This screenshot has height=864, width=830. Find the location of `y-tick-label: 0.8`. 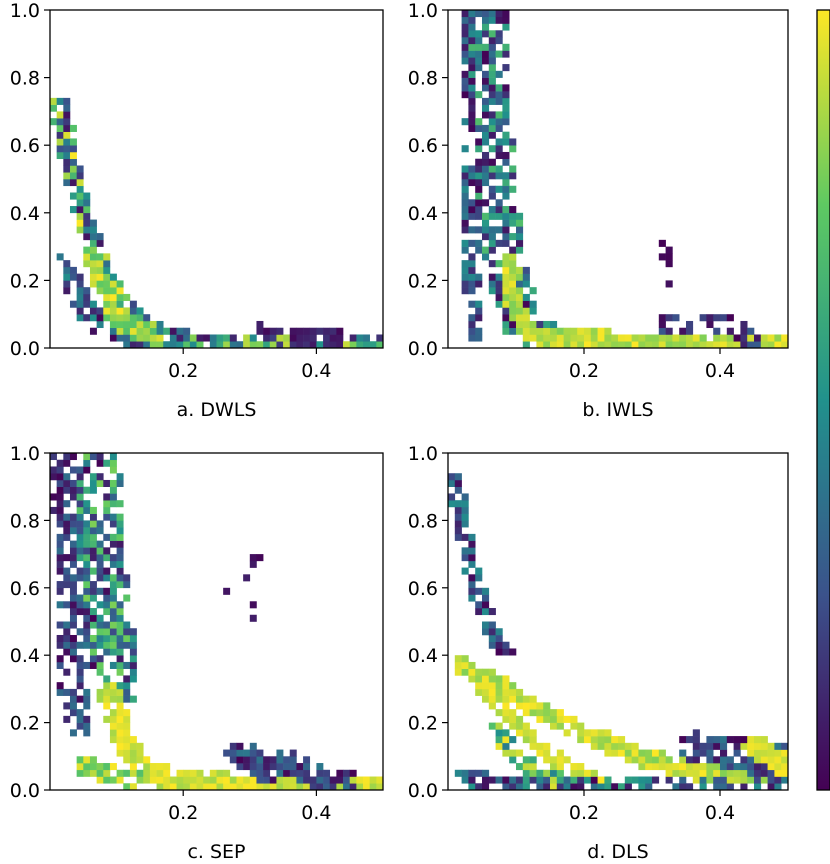

y-tick-label: 0.8 is located at coordinates (25, 521).